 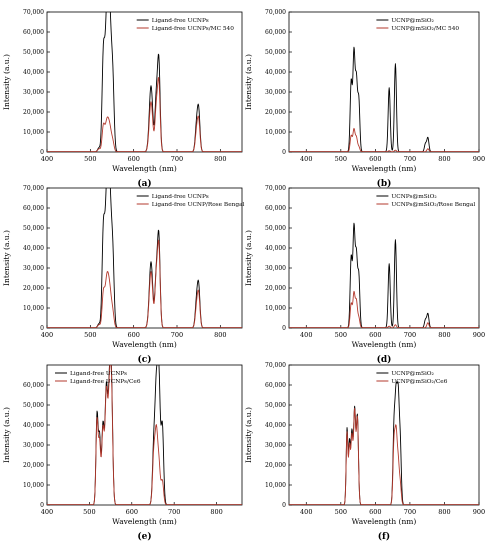 What do you see at coordinates (98, 374) in the screenshot?
I see `legend-label: Ligand-free UCNPs` at bounding box center [98, 374].